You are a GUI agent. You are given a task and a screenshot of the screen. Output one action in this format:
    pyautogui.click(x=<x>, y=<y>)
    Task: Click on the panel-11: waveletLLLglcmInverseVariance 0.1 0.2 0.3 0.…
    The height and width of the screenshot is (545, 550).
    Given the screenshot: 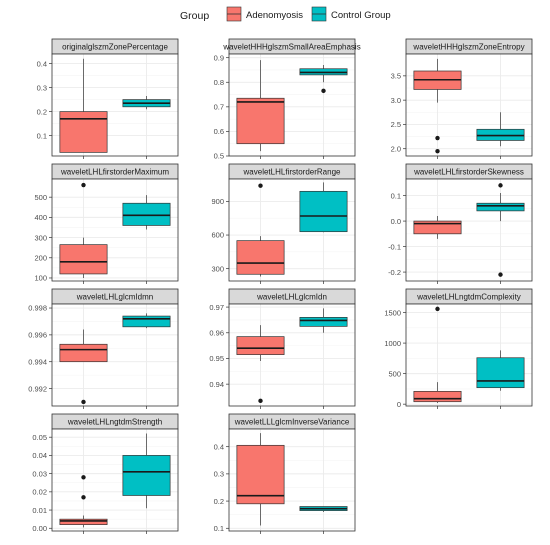 What is the action you would take?
    pyautogui.click(x=285, y=473)
    